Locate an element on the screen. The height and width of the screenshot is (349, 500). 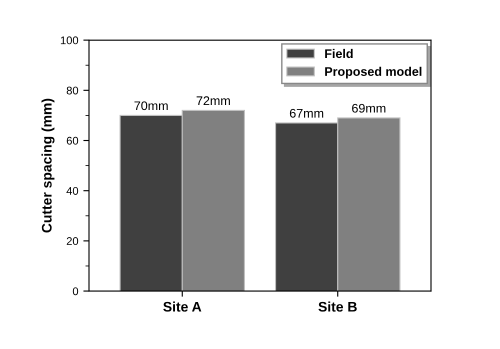
data-label: 70mm is located at coordinates (151, 105).